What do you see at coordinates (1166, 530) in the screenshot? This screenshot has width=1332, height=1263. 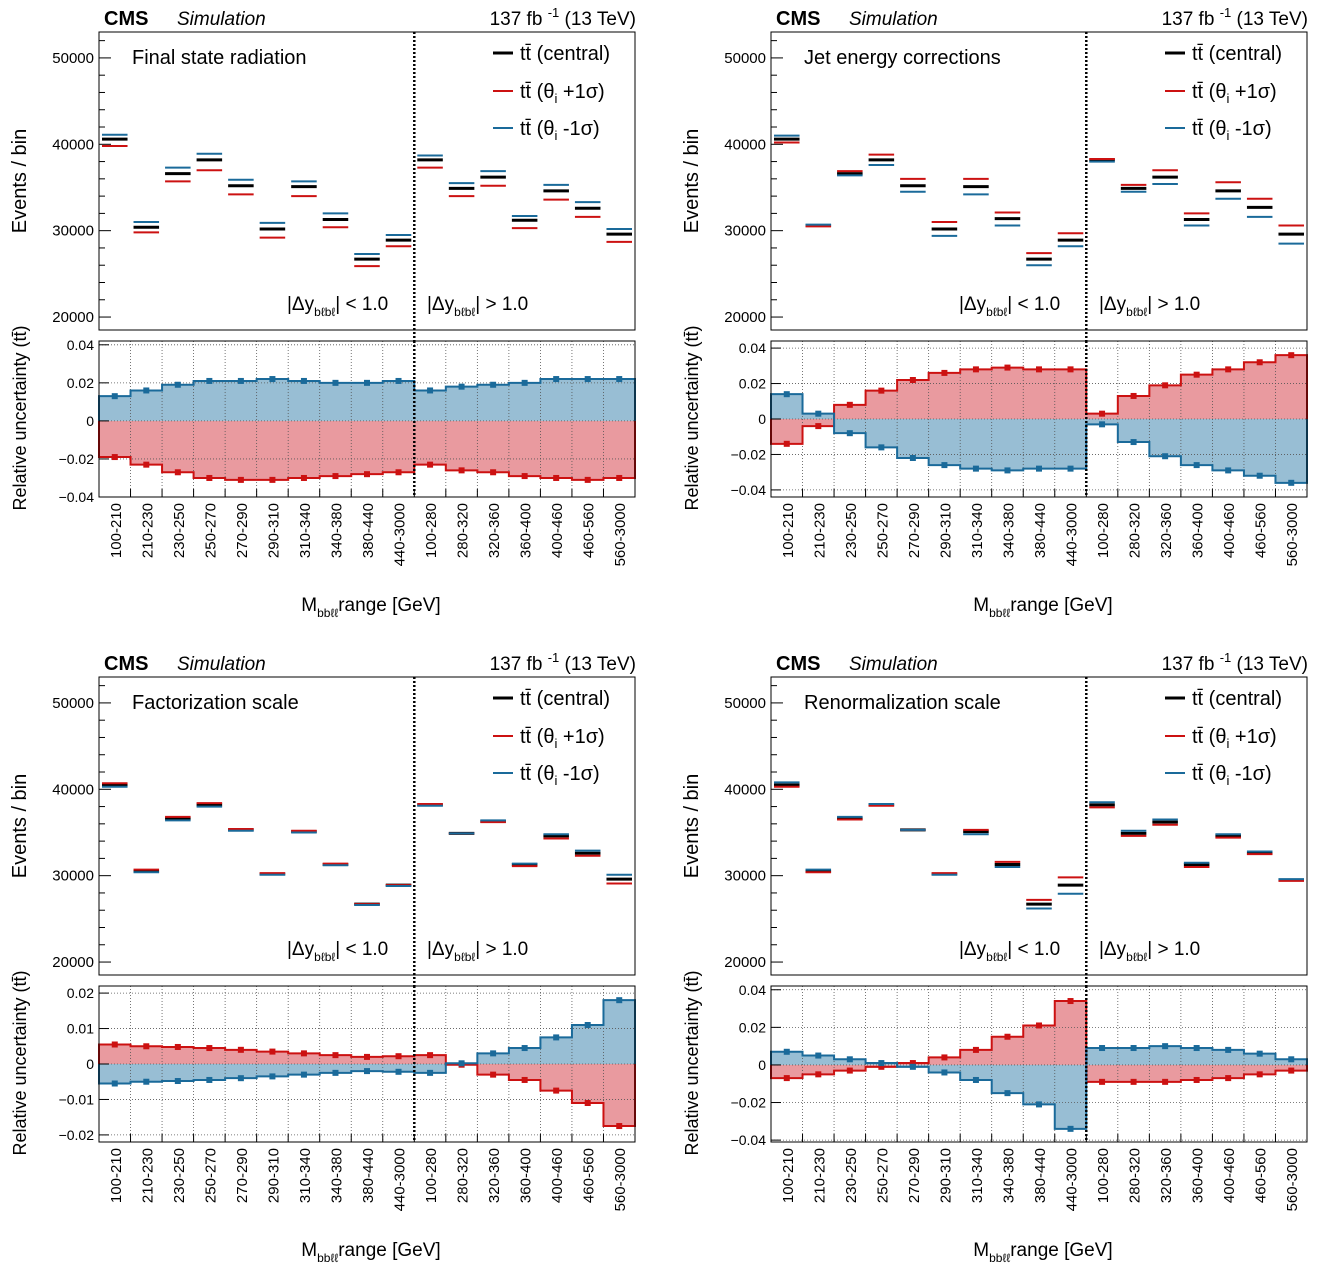 I see `x-category-label: 320-360` at bounding box center [1166, 530].